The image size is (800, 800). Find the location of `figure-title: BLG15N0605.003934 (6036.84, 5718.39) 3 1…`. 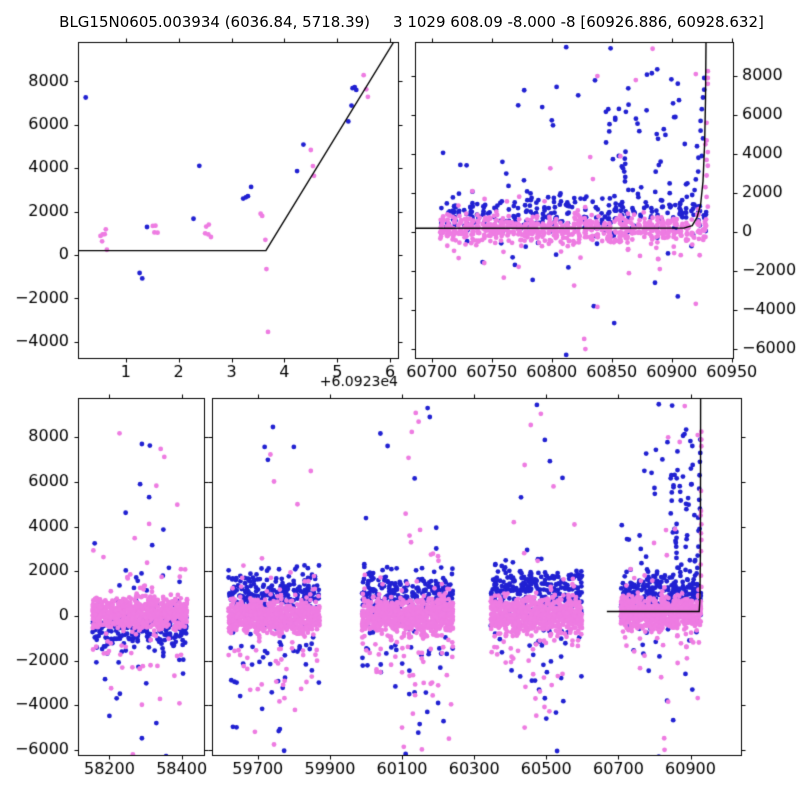

figure-title: BLG15N0605.003934 (6036.84, 5718.39) 3 1… is located at coordinates (411, 22).